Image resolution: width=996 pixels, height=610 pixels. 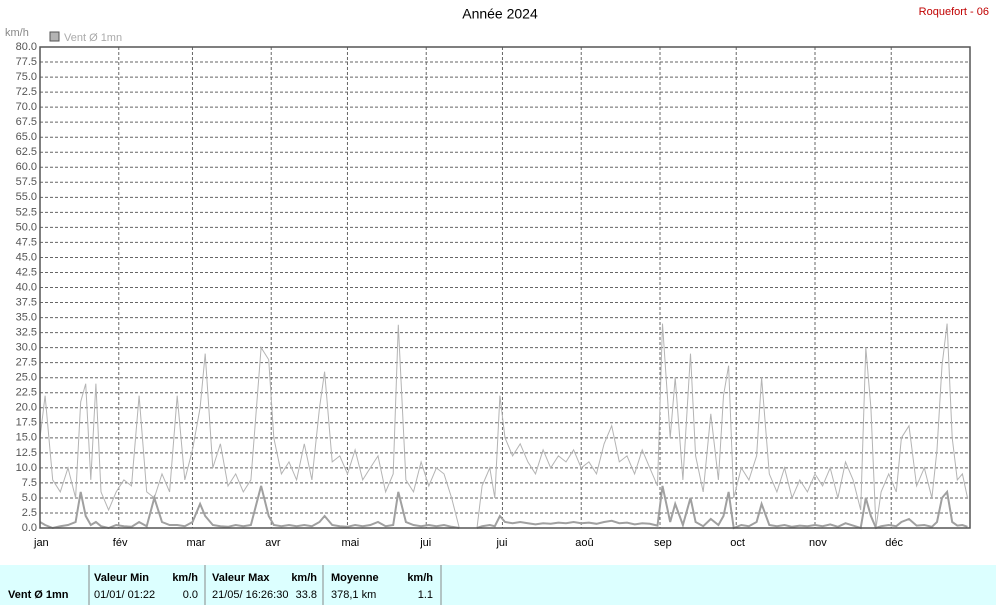 What do you see at coordinates (250, 595) in the screenshot?
I see `column-when: 21/05/ 16:26:30` at bounding box center [250, 595].